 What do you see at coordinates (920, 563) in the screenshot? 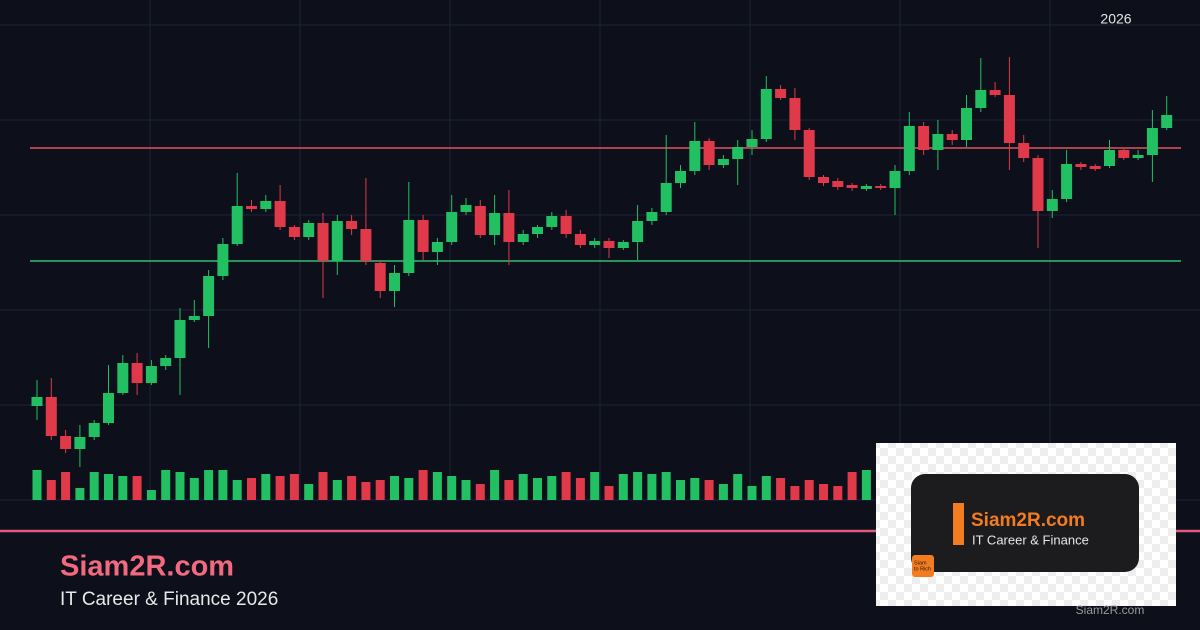
I see `icon-text: Siam` at bounding box center [920, 563].